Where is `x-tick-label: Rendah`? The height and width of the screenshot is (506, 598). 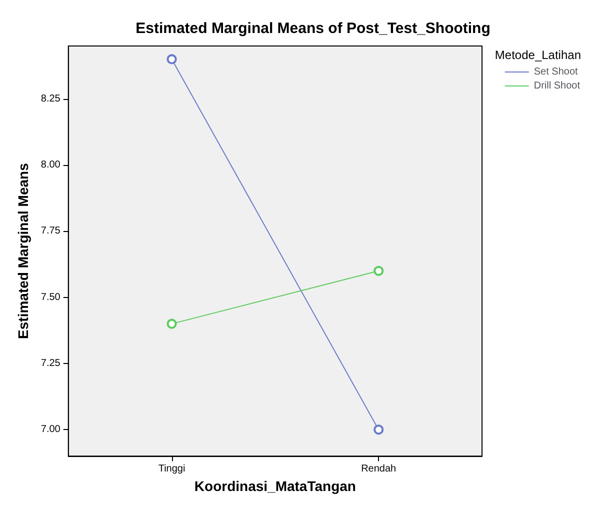
x-tick-label: Rendah is located at coordinates (378, 469).